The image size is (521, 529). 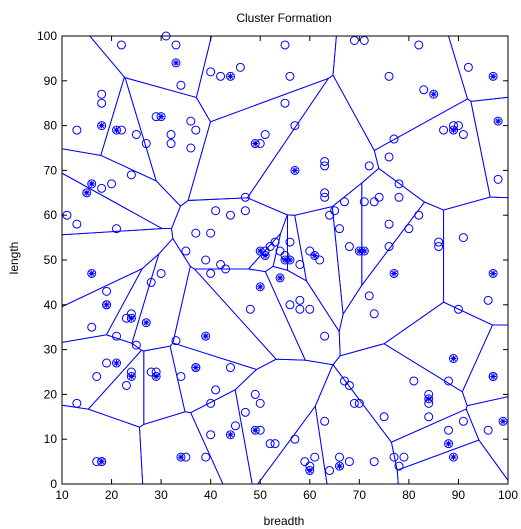 What do you see at coordinates (51, 215) in the screenshot?
I see `y-tick-label: 60` at bounding box center [51, 215].